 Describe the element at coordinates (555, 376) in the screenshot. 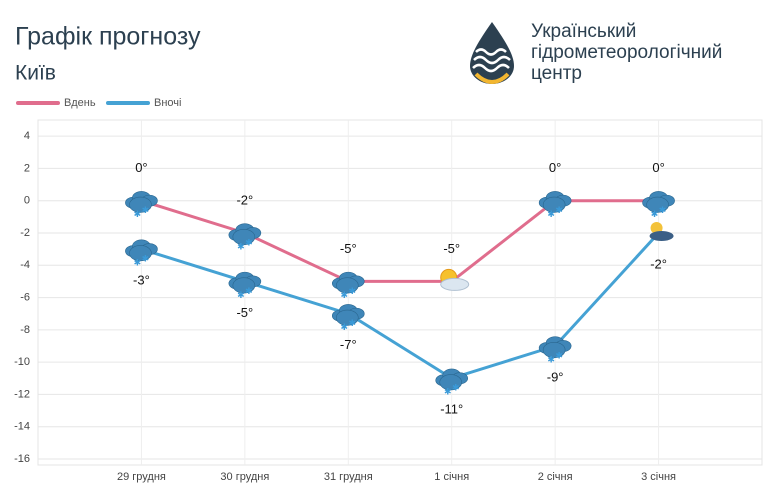

I see `value-label: -9°` at that location.